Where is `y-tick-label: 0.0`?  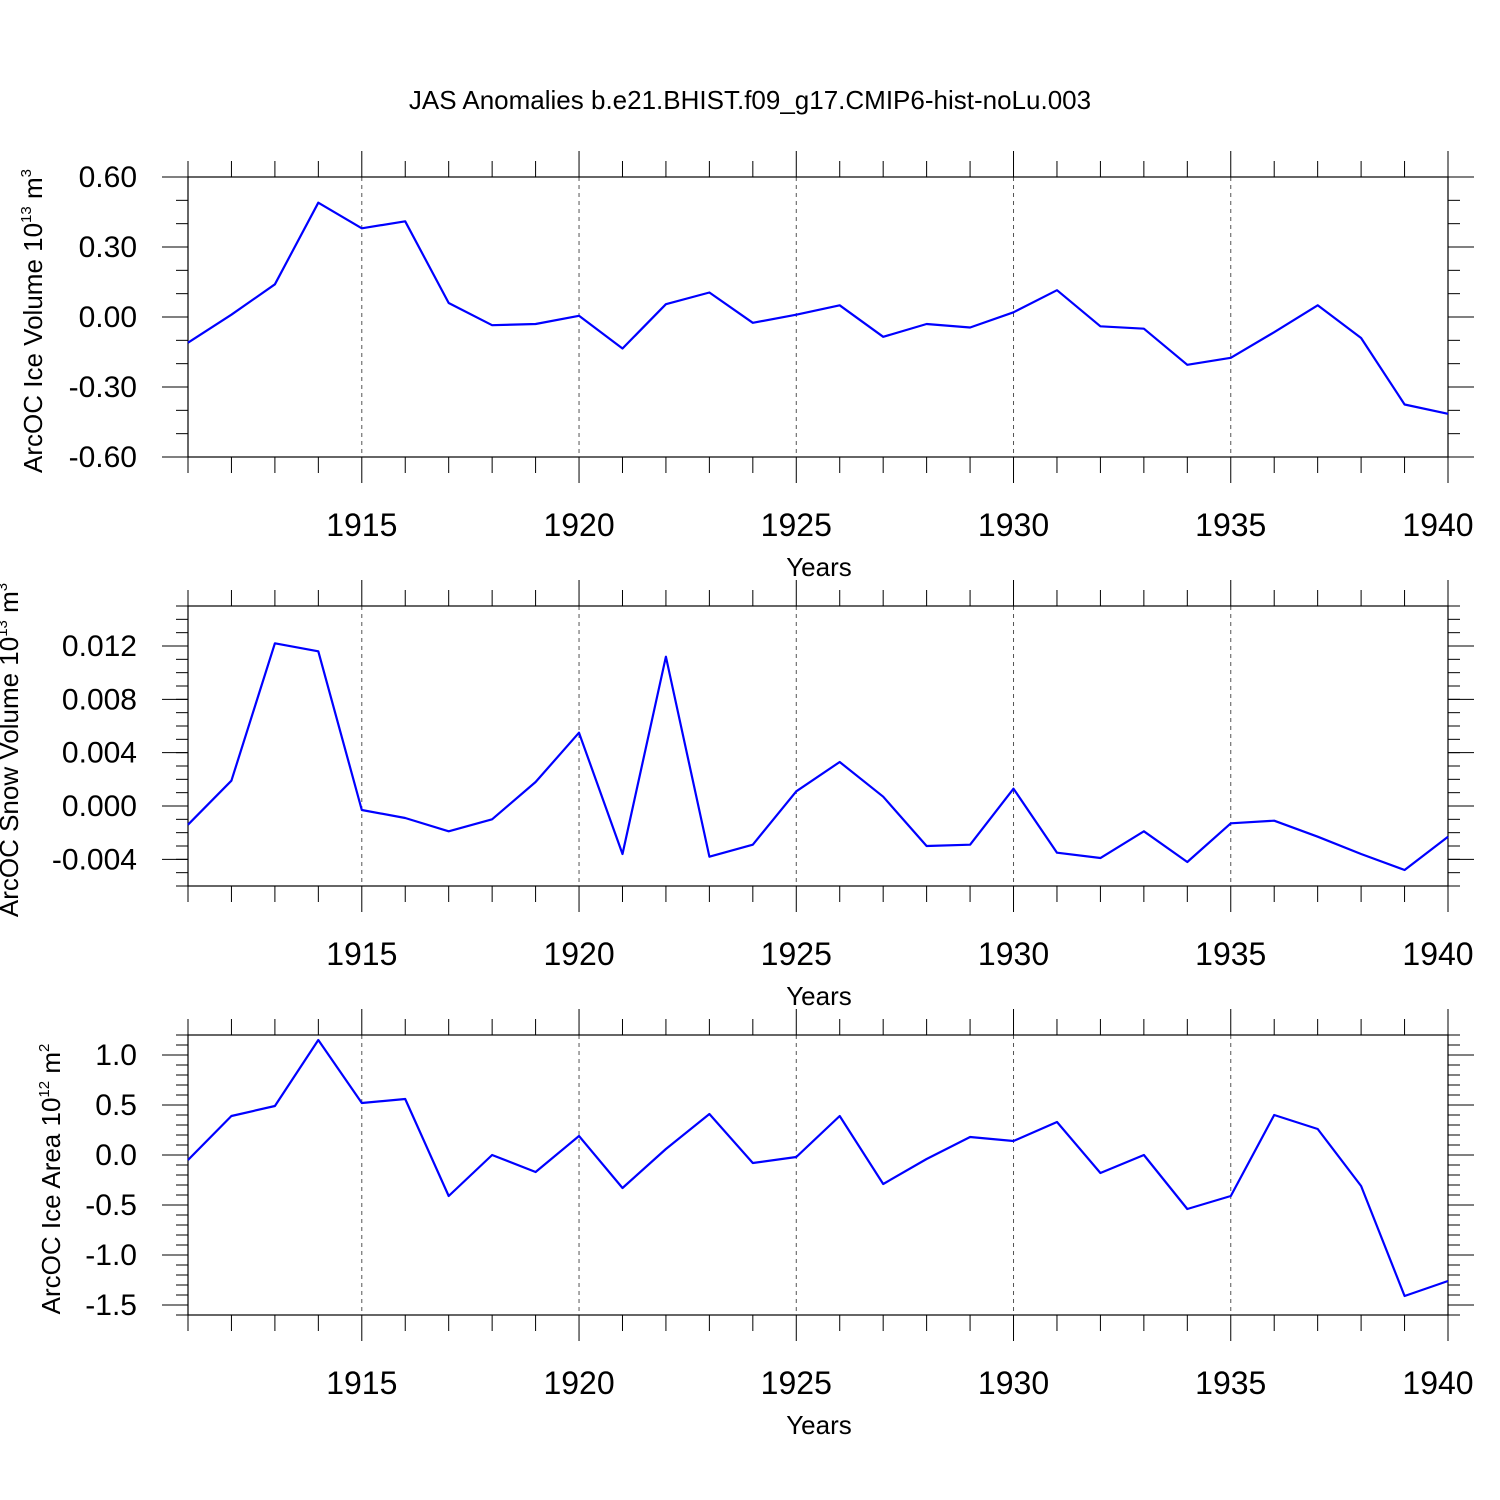
y-tick-label: 0.0 is located at coordinates (116, 1155).